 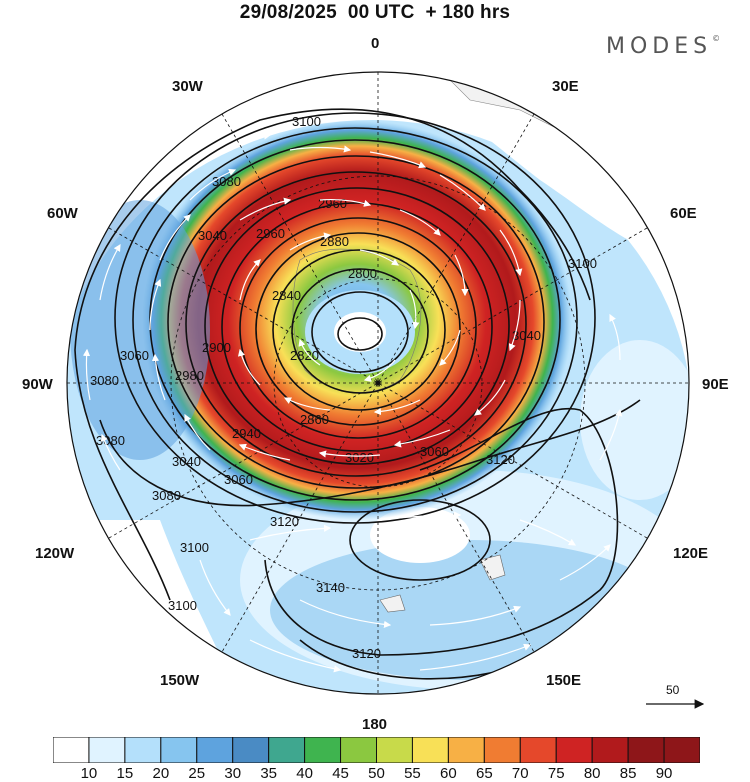 I want to click on lon-label-90e: 90E, so click(x=715, y=384).